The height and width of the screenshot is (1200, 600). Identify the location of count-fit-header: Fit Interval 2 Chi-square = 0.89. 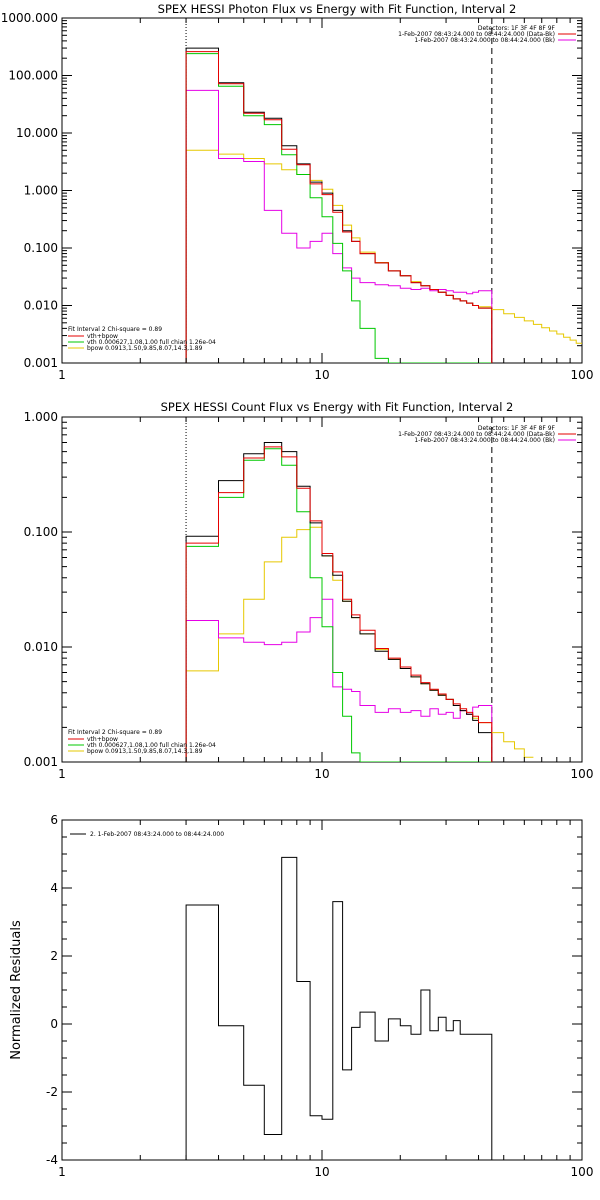
(115, 732).